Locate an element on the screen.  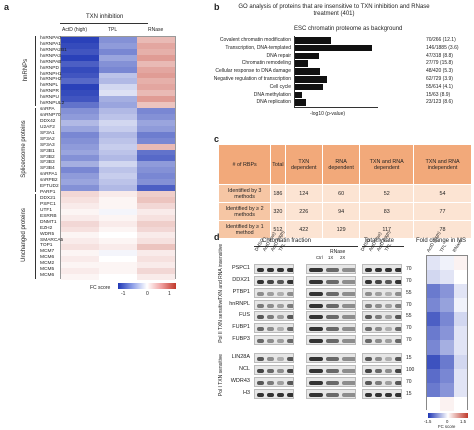
bracket-spliceosome is located at coordinates (35, 150).